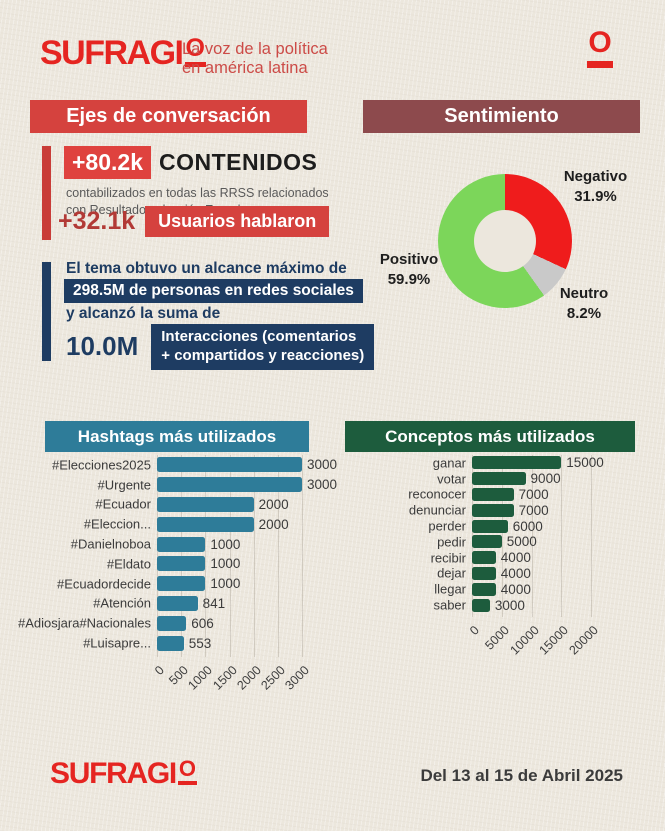 The width and height of the screenshot is (665, 831). What do you see at coordinates (213, 291) in the screenshot?
I see `reach-badge: 298.5M de personas en redes sociales` at bounding box center [213, 291].